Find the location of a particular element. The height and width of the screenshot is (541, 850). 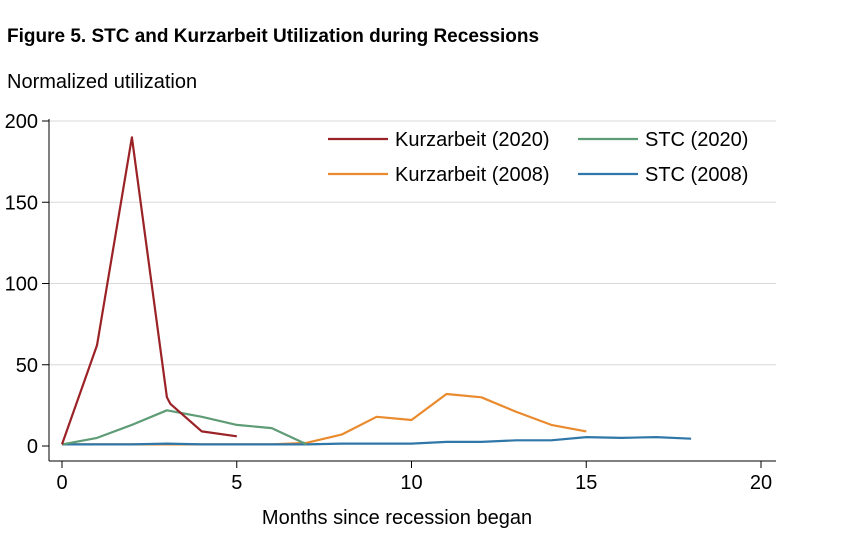

legend-label-kurzarbeit-2008: Kurzarbeit (2008) is located at coordinates (472, 175).